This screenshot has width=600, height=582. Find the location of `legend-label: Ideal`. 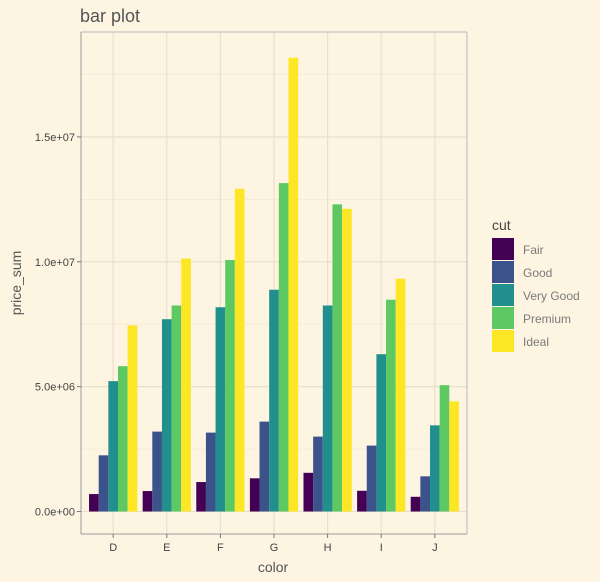

legend-label: Ideal is located at coordinates (536, 342).